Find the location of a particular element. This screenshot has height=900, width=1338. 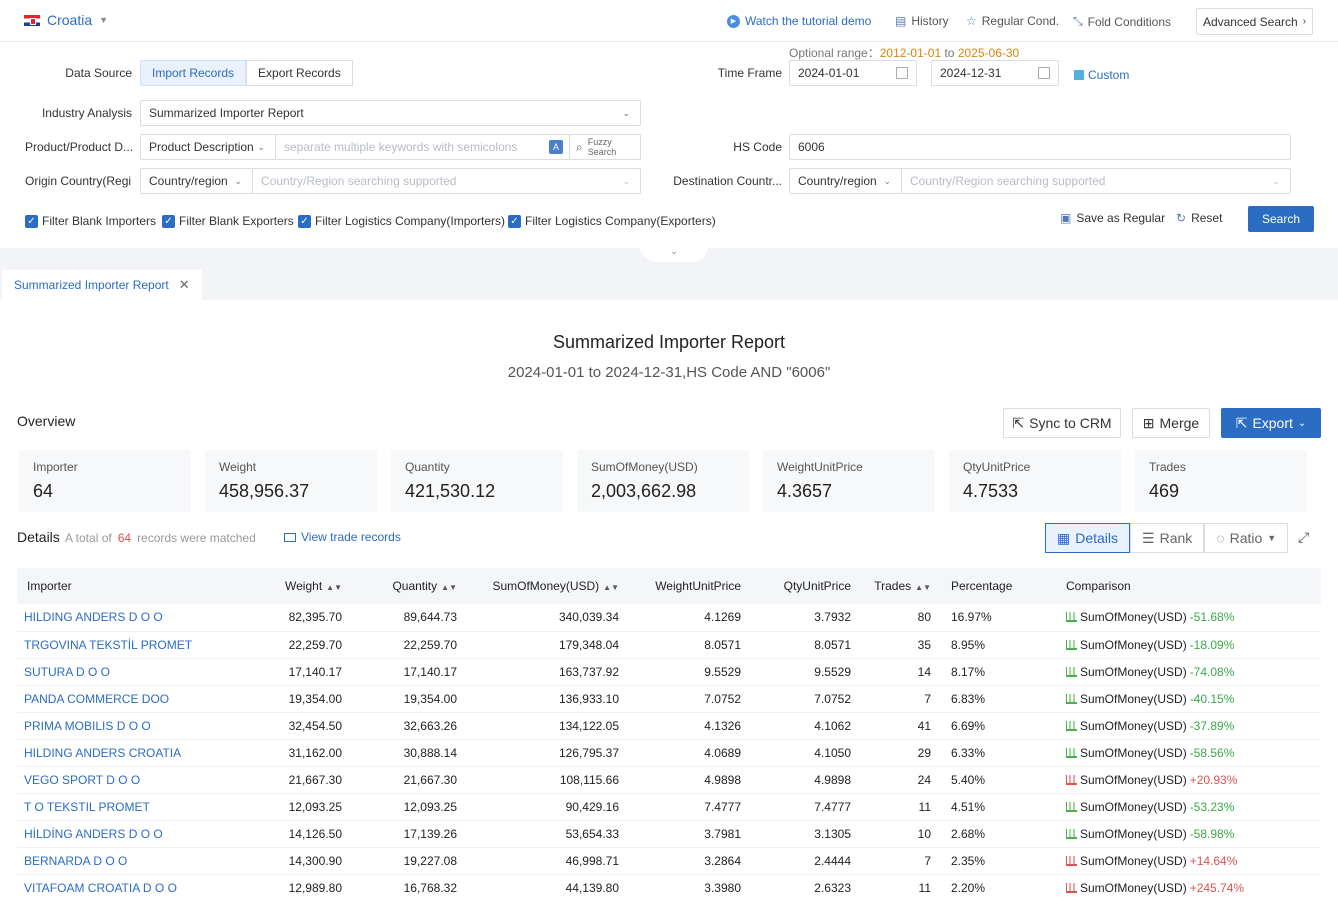

caret-down-icon: ▼ is located at coordinates (1272, 538).